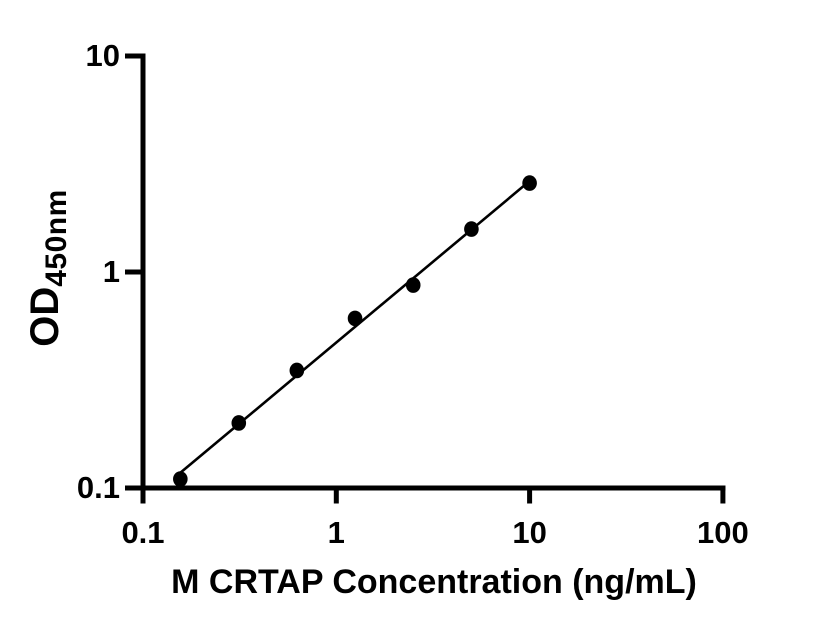 This screenshot has width=816, height=640. Describe the element at coordinates (433, 488) in the screenshot. I see `x-axis-line` at that location.